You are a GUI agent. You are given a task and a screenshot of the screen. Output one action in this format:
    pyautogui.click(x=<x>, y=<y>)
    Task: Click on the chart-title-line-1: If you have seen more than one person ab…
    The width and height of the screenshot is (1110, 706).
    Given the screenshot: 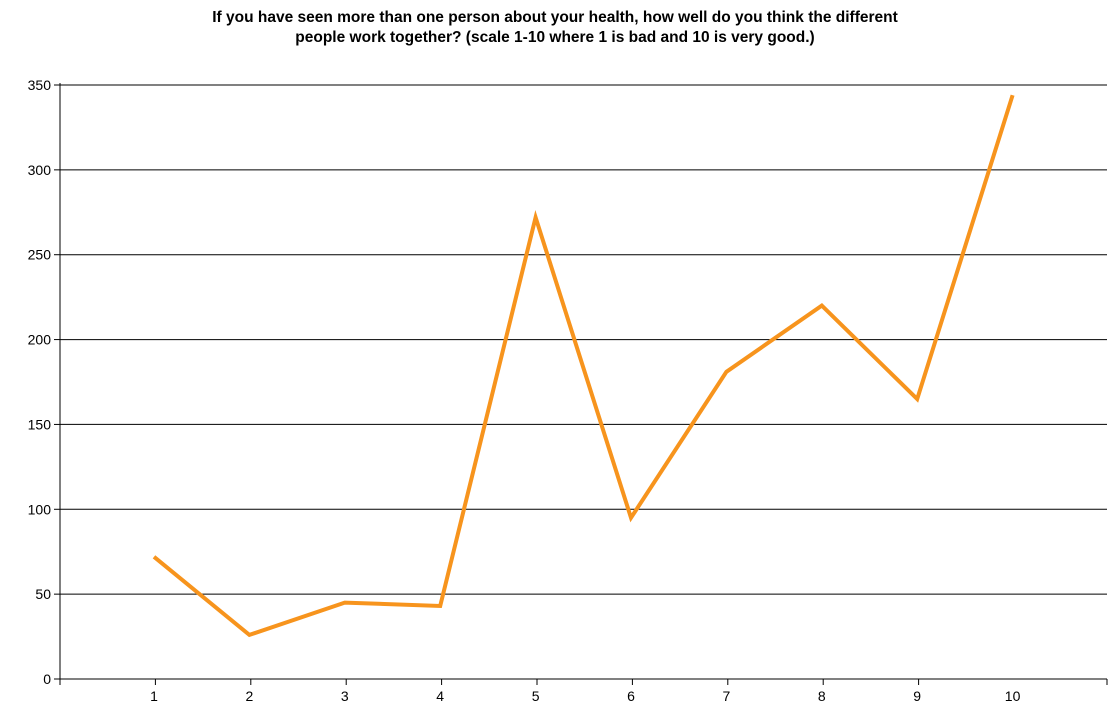 What is the action you would take?
    pyautogui.click(x=555, y=17)
    